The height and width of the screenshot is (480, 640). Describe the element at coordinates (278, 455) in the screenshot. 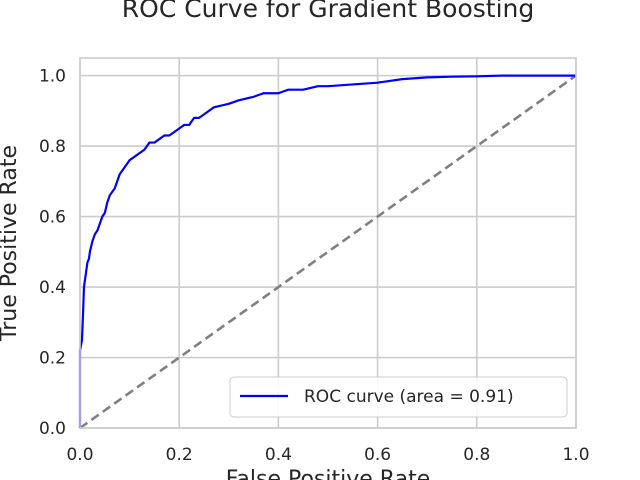

I see `x-tick-label: 0.4` at that location.